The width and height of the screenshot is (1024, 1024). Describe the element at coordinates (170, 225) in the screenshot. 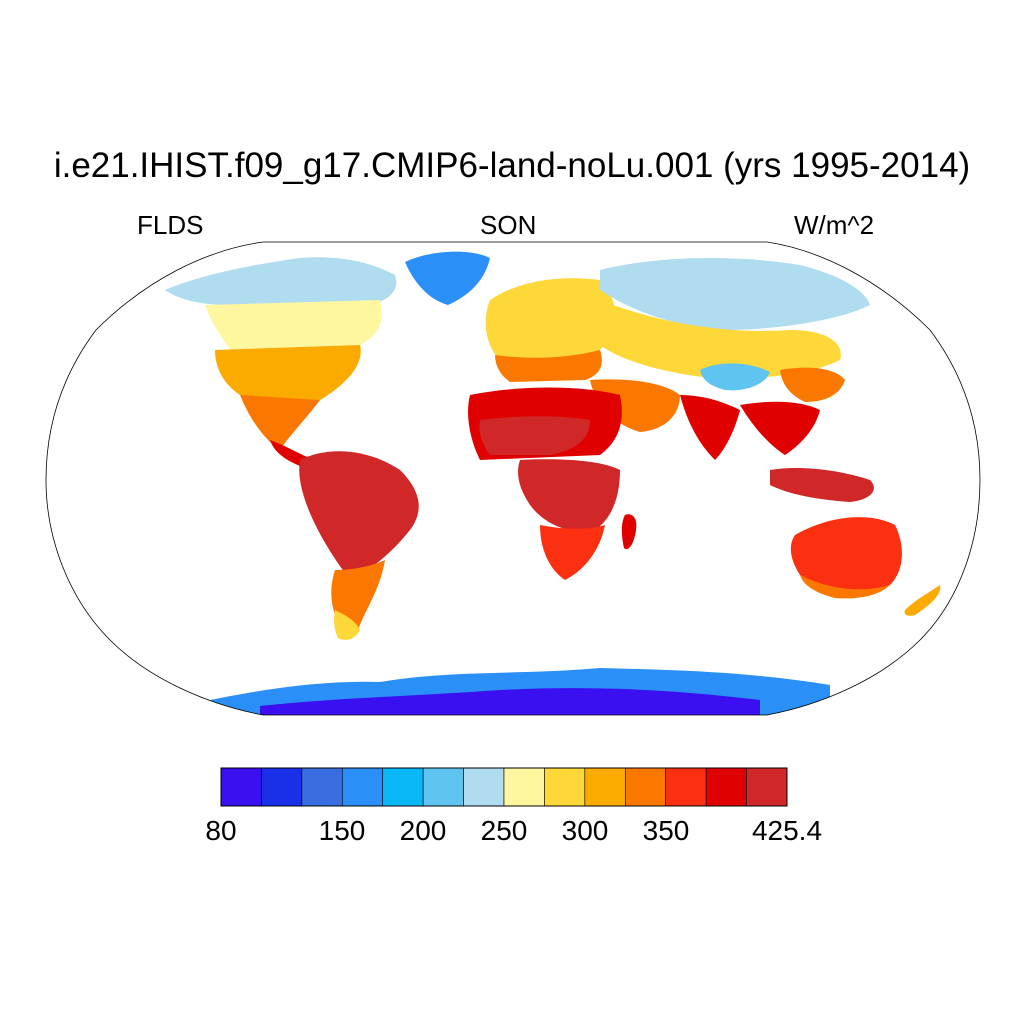

I see `variable-label: FLDS` at that location.